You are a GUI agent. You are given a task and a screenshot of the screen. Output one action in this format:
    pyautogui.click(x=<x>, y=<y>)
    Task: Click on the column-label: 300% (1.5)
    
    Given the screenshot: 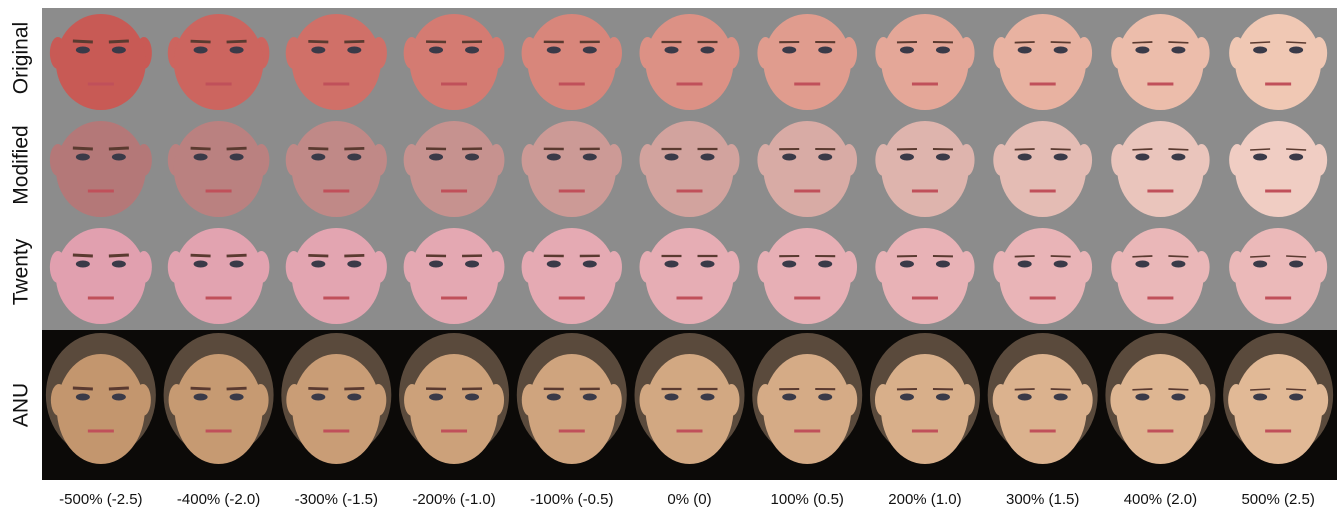 What is the action you would take?
    pyautogui.click(x=1042, y=499)
    